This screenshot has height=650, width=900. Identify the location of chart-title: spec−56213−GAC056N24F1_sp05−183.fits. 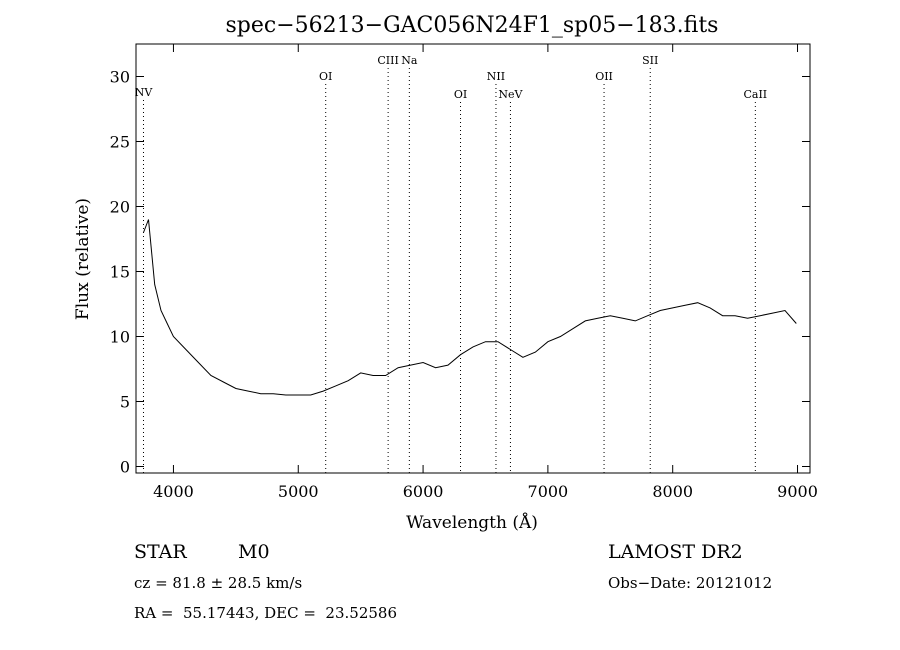
(472, 25).